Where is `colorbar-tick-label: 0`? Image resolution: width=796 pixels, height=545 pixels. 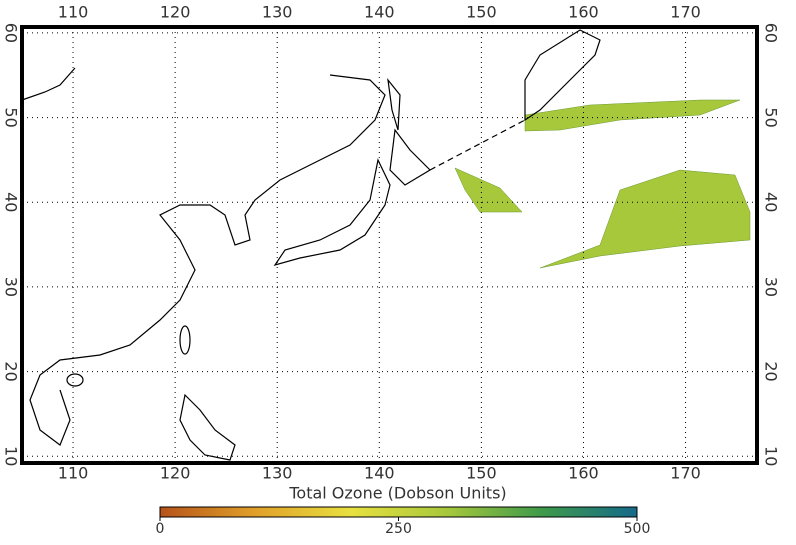
colorbar-tick-label: 0 is located at coordinates (160, 529).